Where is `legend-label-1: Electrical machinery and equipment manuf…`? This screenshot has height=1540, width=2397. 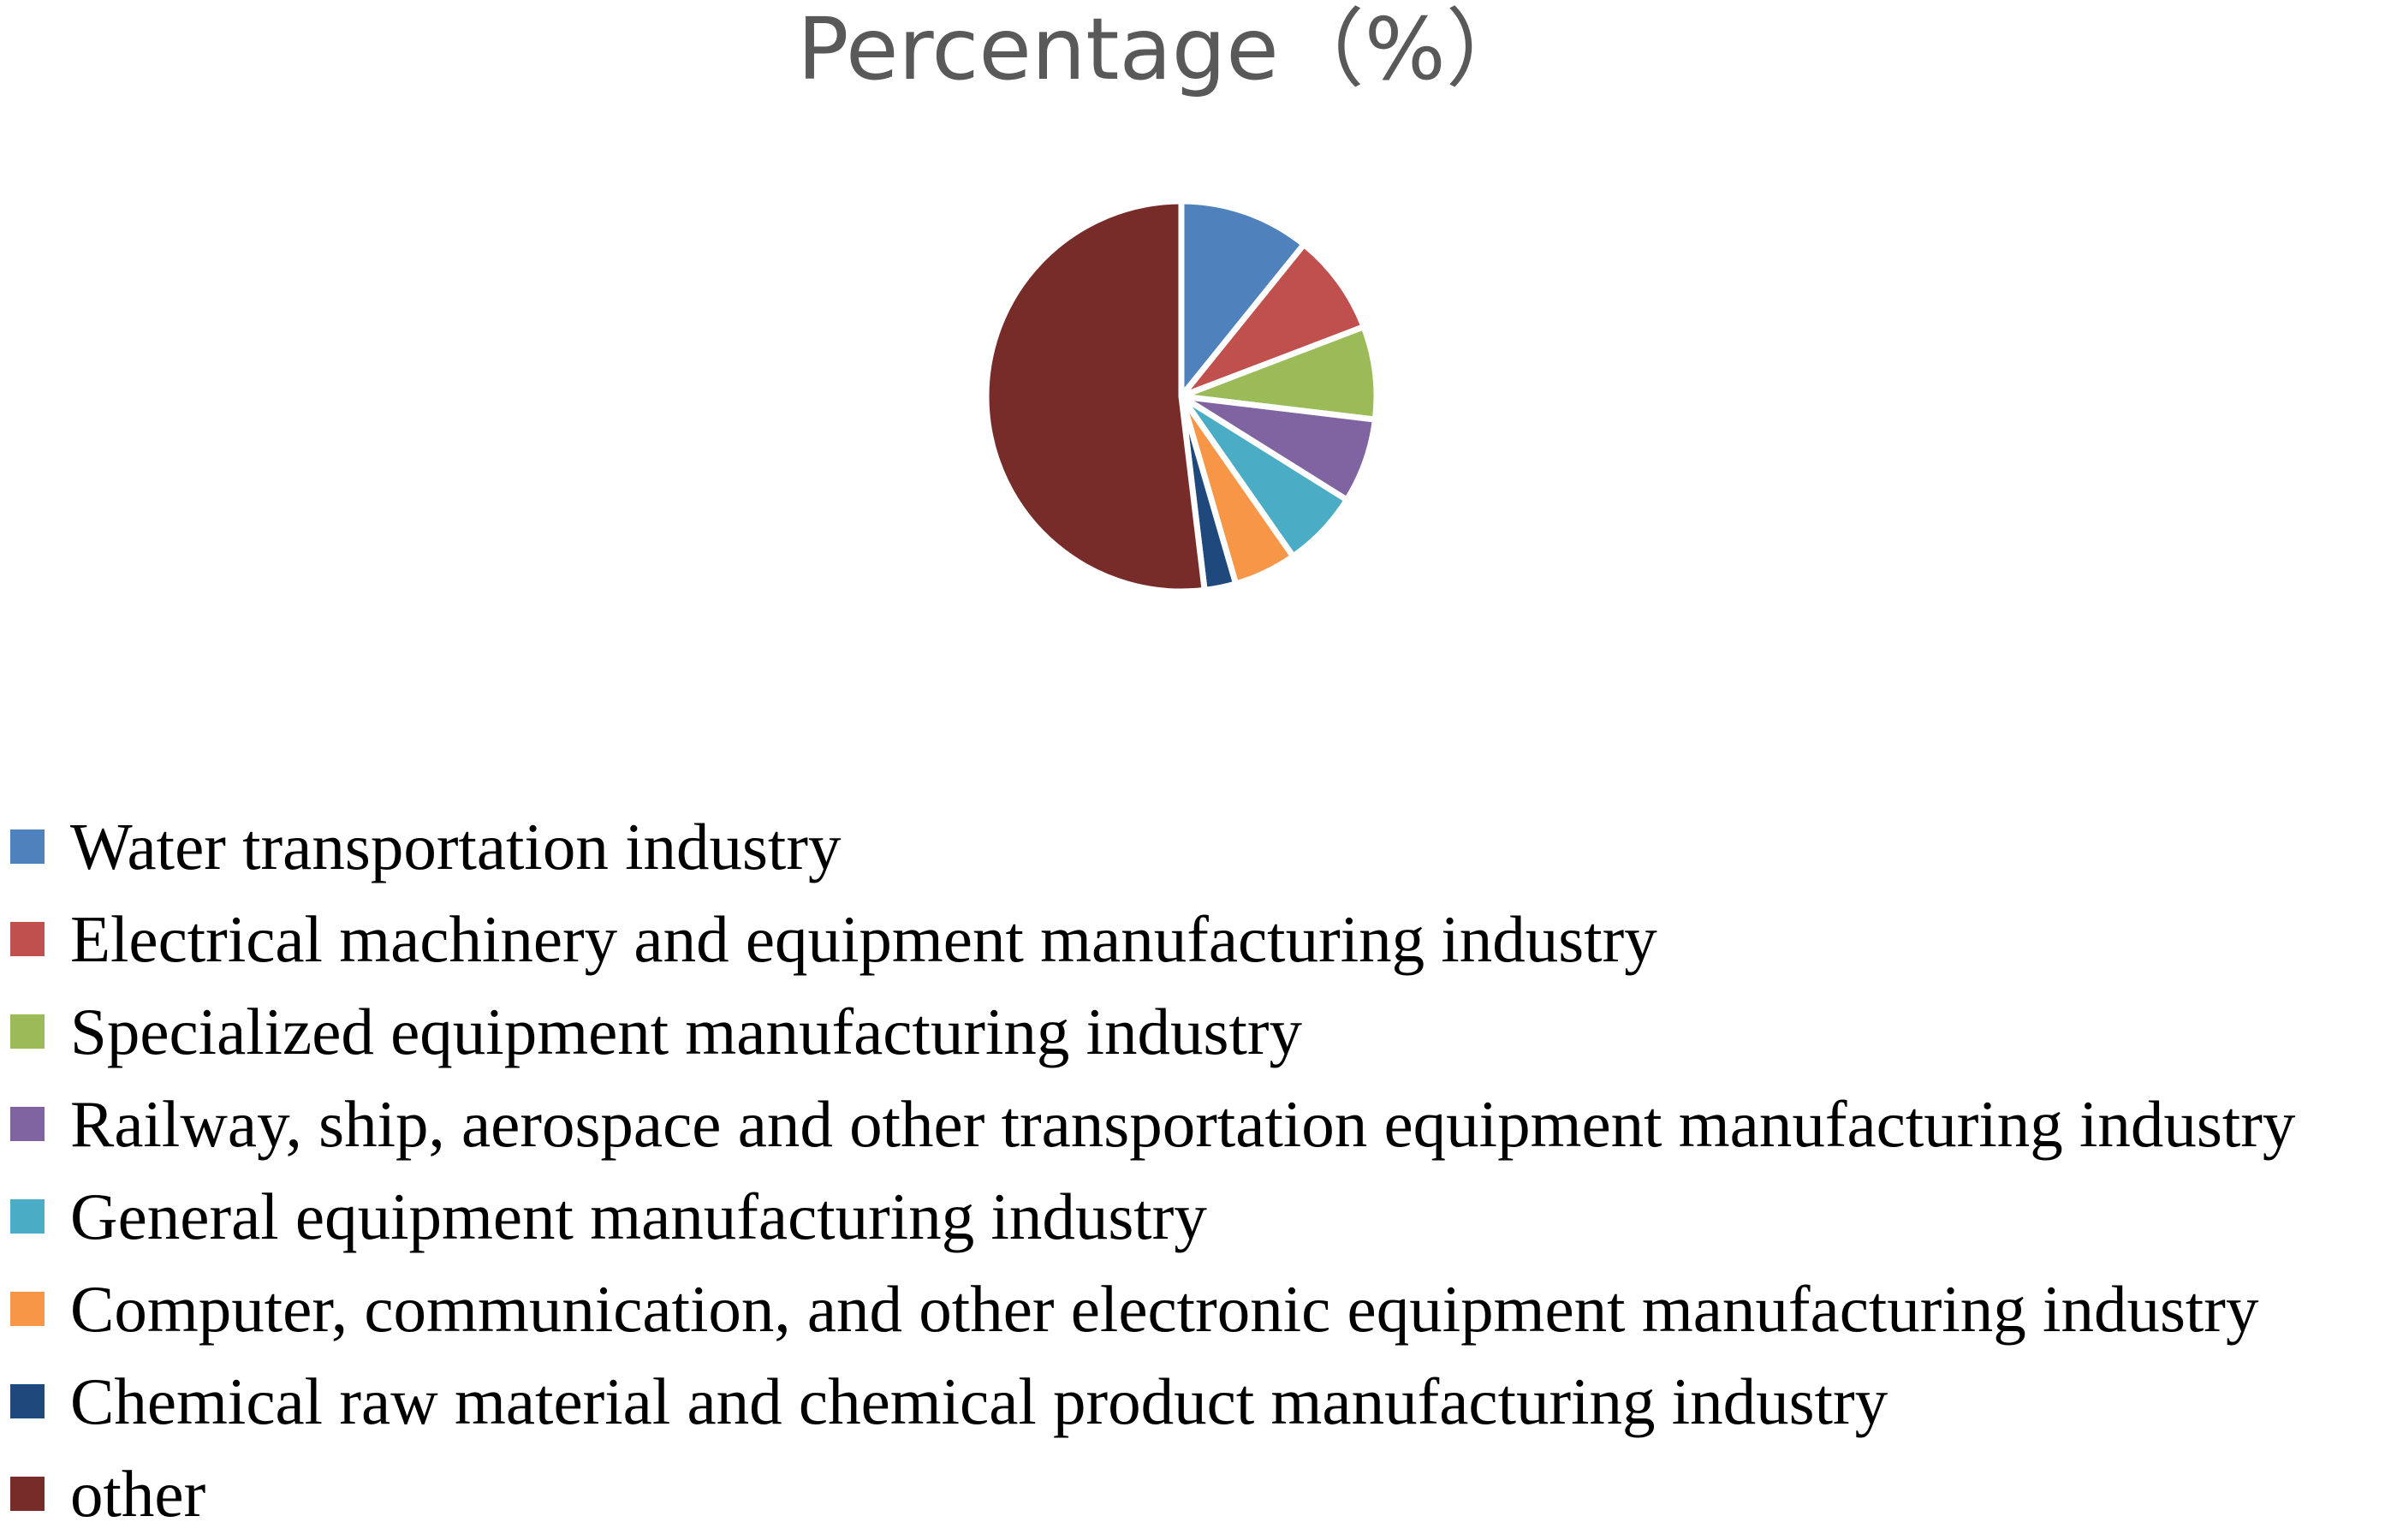 legend-label-1: Electrical machinery and equipment manuf… is located at coordinates (864, 939).